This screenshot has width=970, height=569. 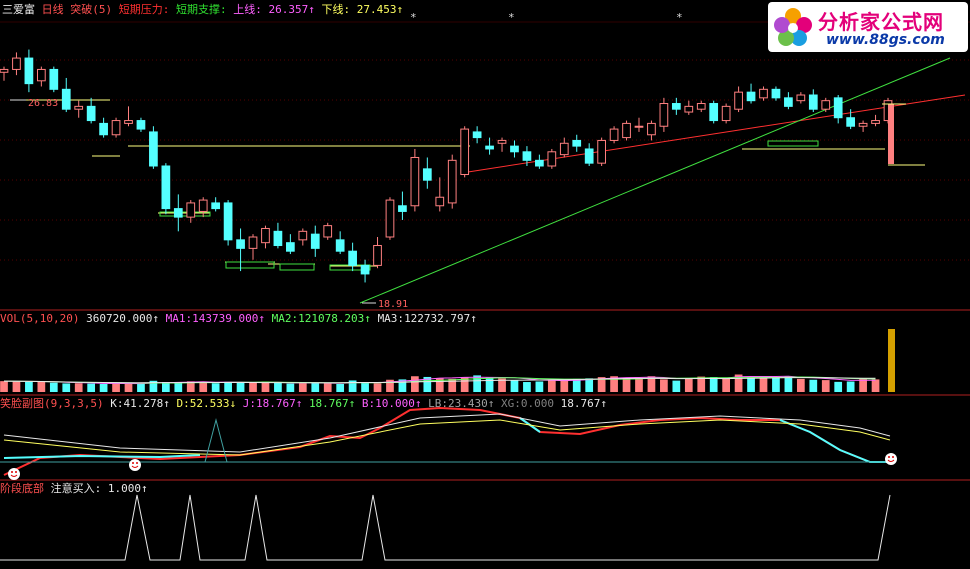 I want to click on logo-title: 分析家公式网, so click(x=881, y=22).